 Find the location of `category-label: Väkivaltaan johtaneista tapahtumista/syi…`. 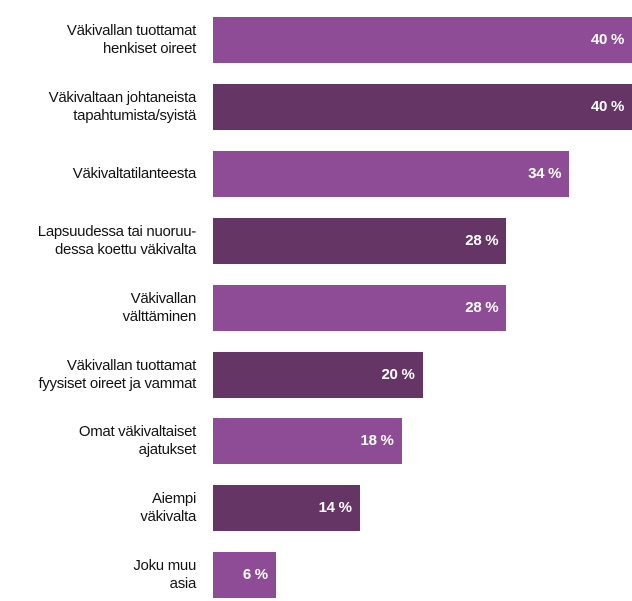

category-label: Väkivaltaan johtaneista tapahtumista/syi… is located at coordinates (122, 106).